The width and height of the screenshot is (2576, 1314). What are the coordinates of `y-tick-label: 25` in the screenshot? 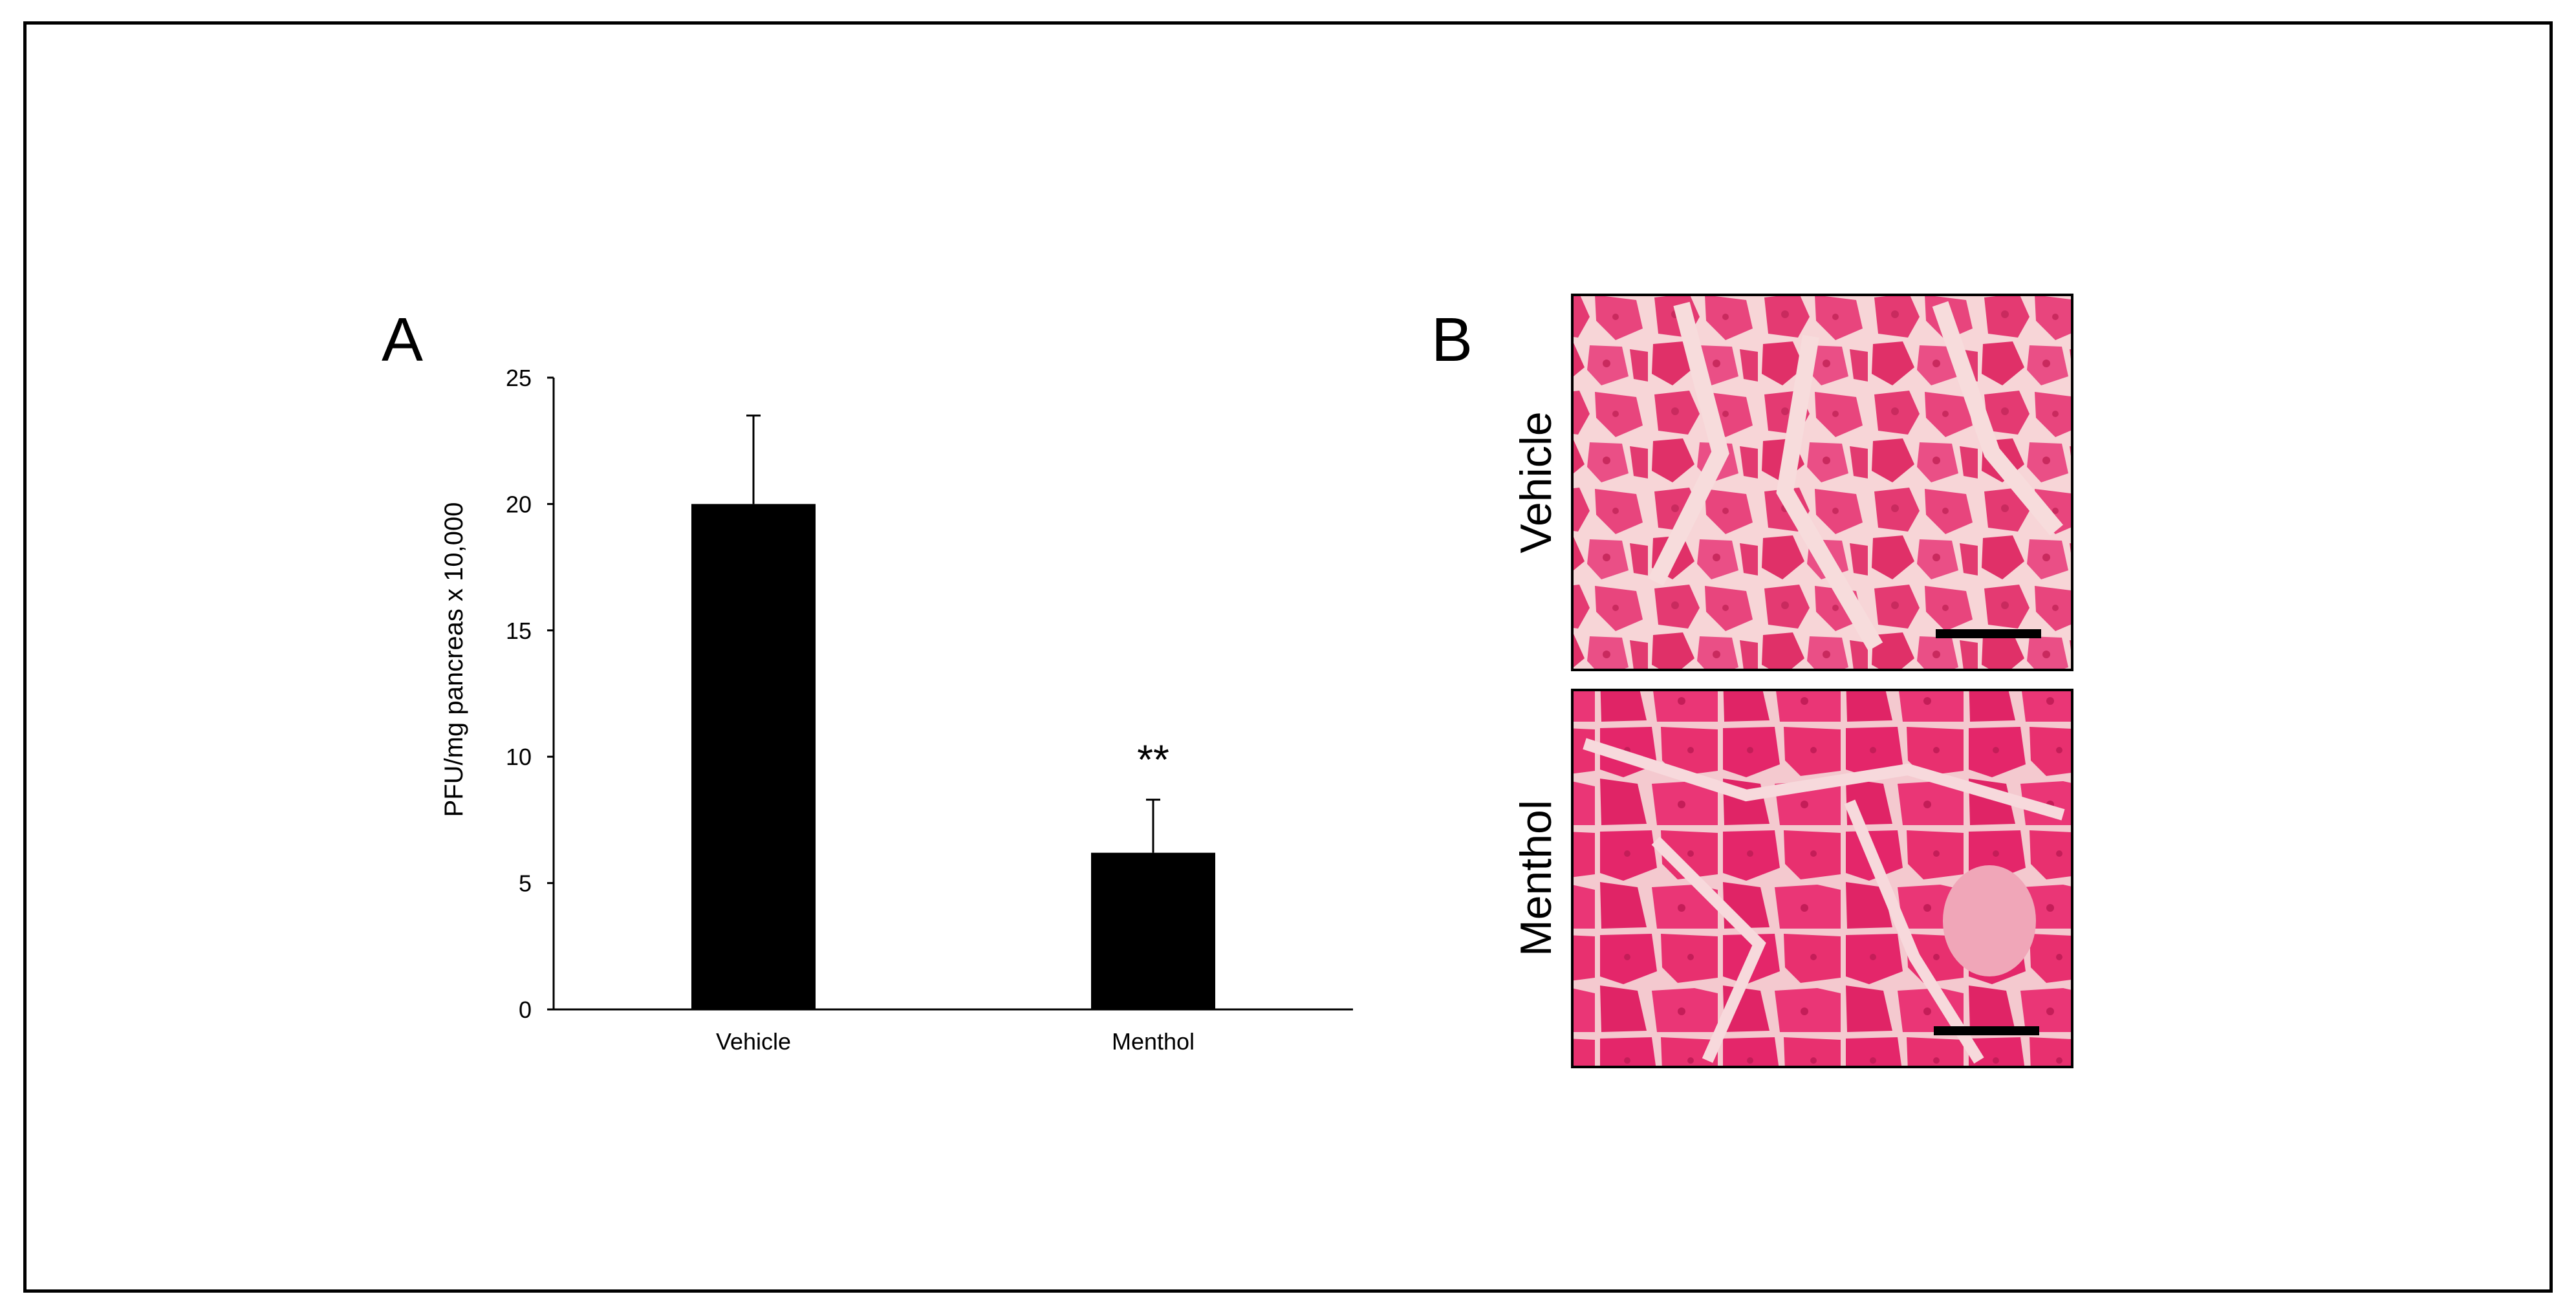 It's located at (519, 378).